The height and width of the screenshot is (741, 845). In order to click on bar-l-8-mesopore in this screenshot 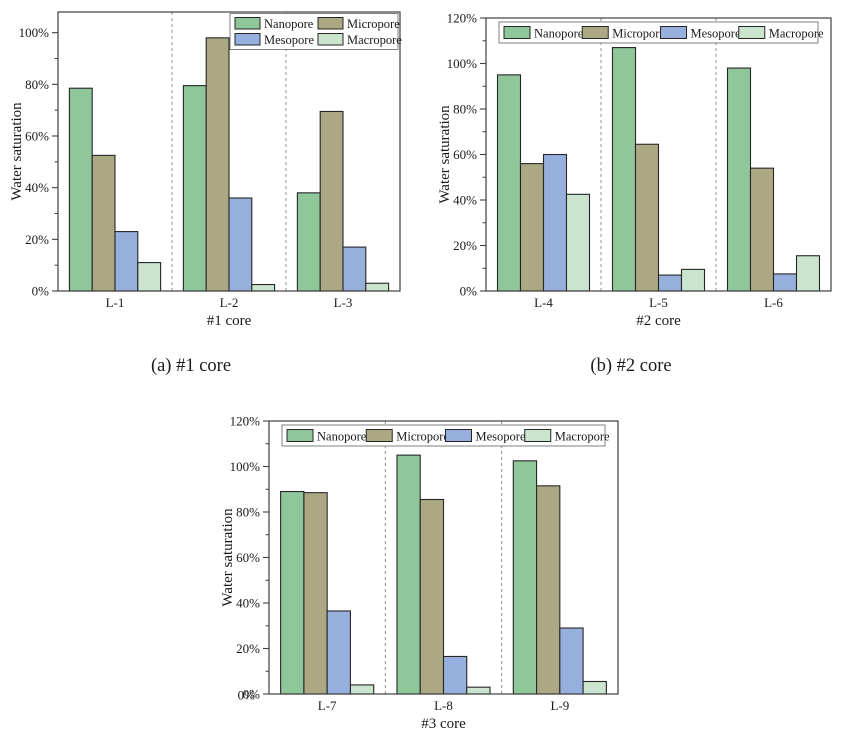, I will do `click(455, 675)`.